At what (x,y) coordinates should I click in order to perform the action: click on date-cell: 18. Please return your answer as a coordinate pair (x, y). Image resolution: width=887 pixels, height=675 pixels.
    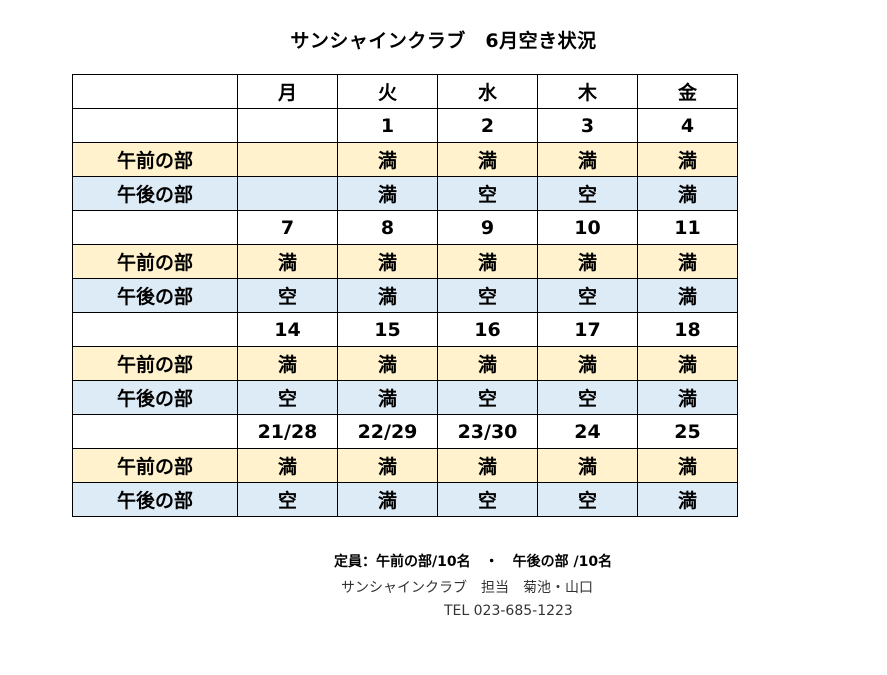
    Looking at the image, I should click on (687, 329).